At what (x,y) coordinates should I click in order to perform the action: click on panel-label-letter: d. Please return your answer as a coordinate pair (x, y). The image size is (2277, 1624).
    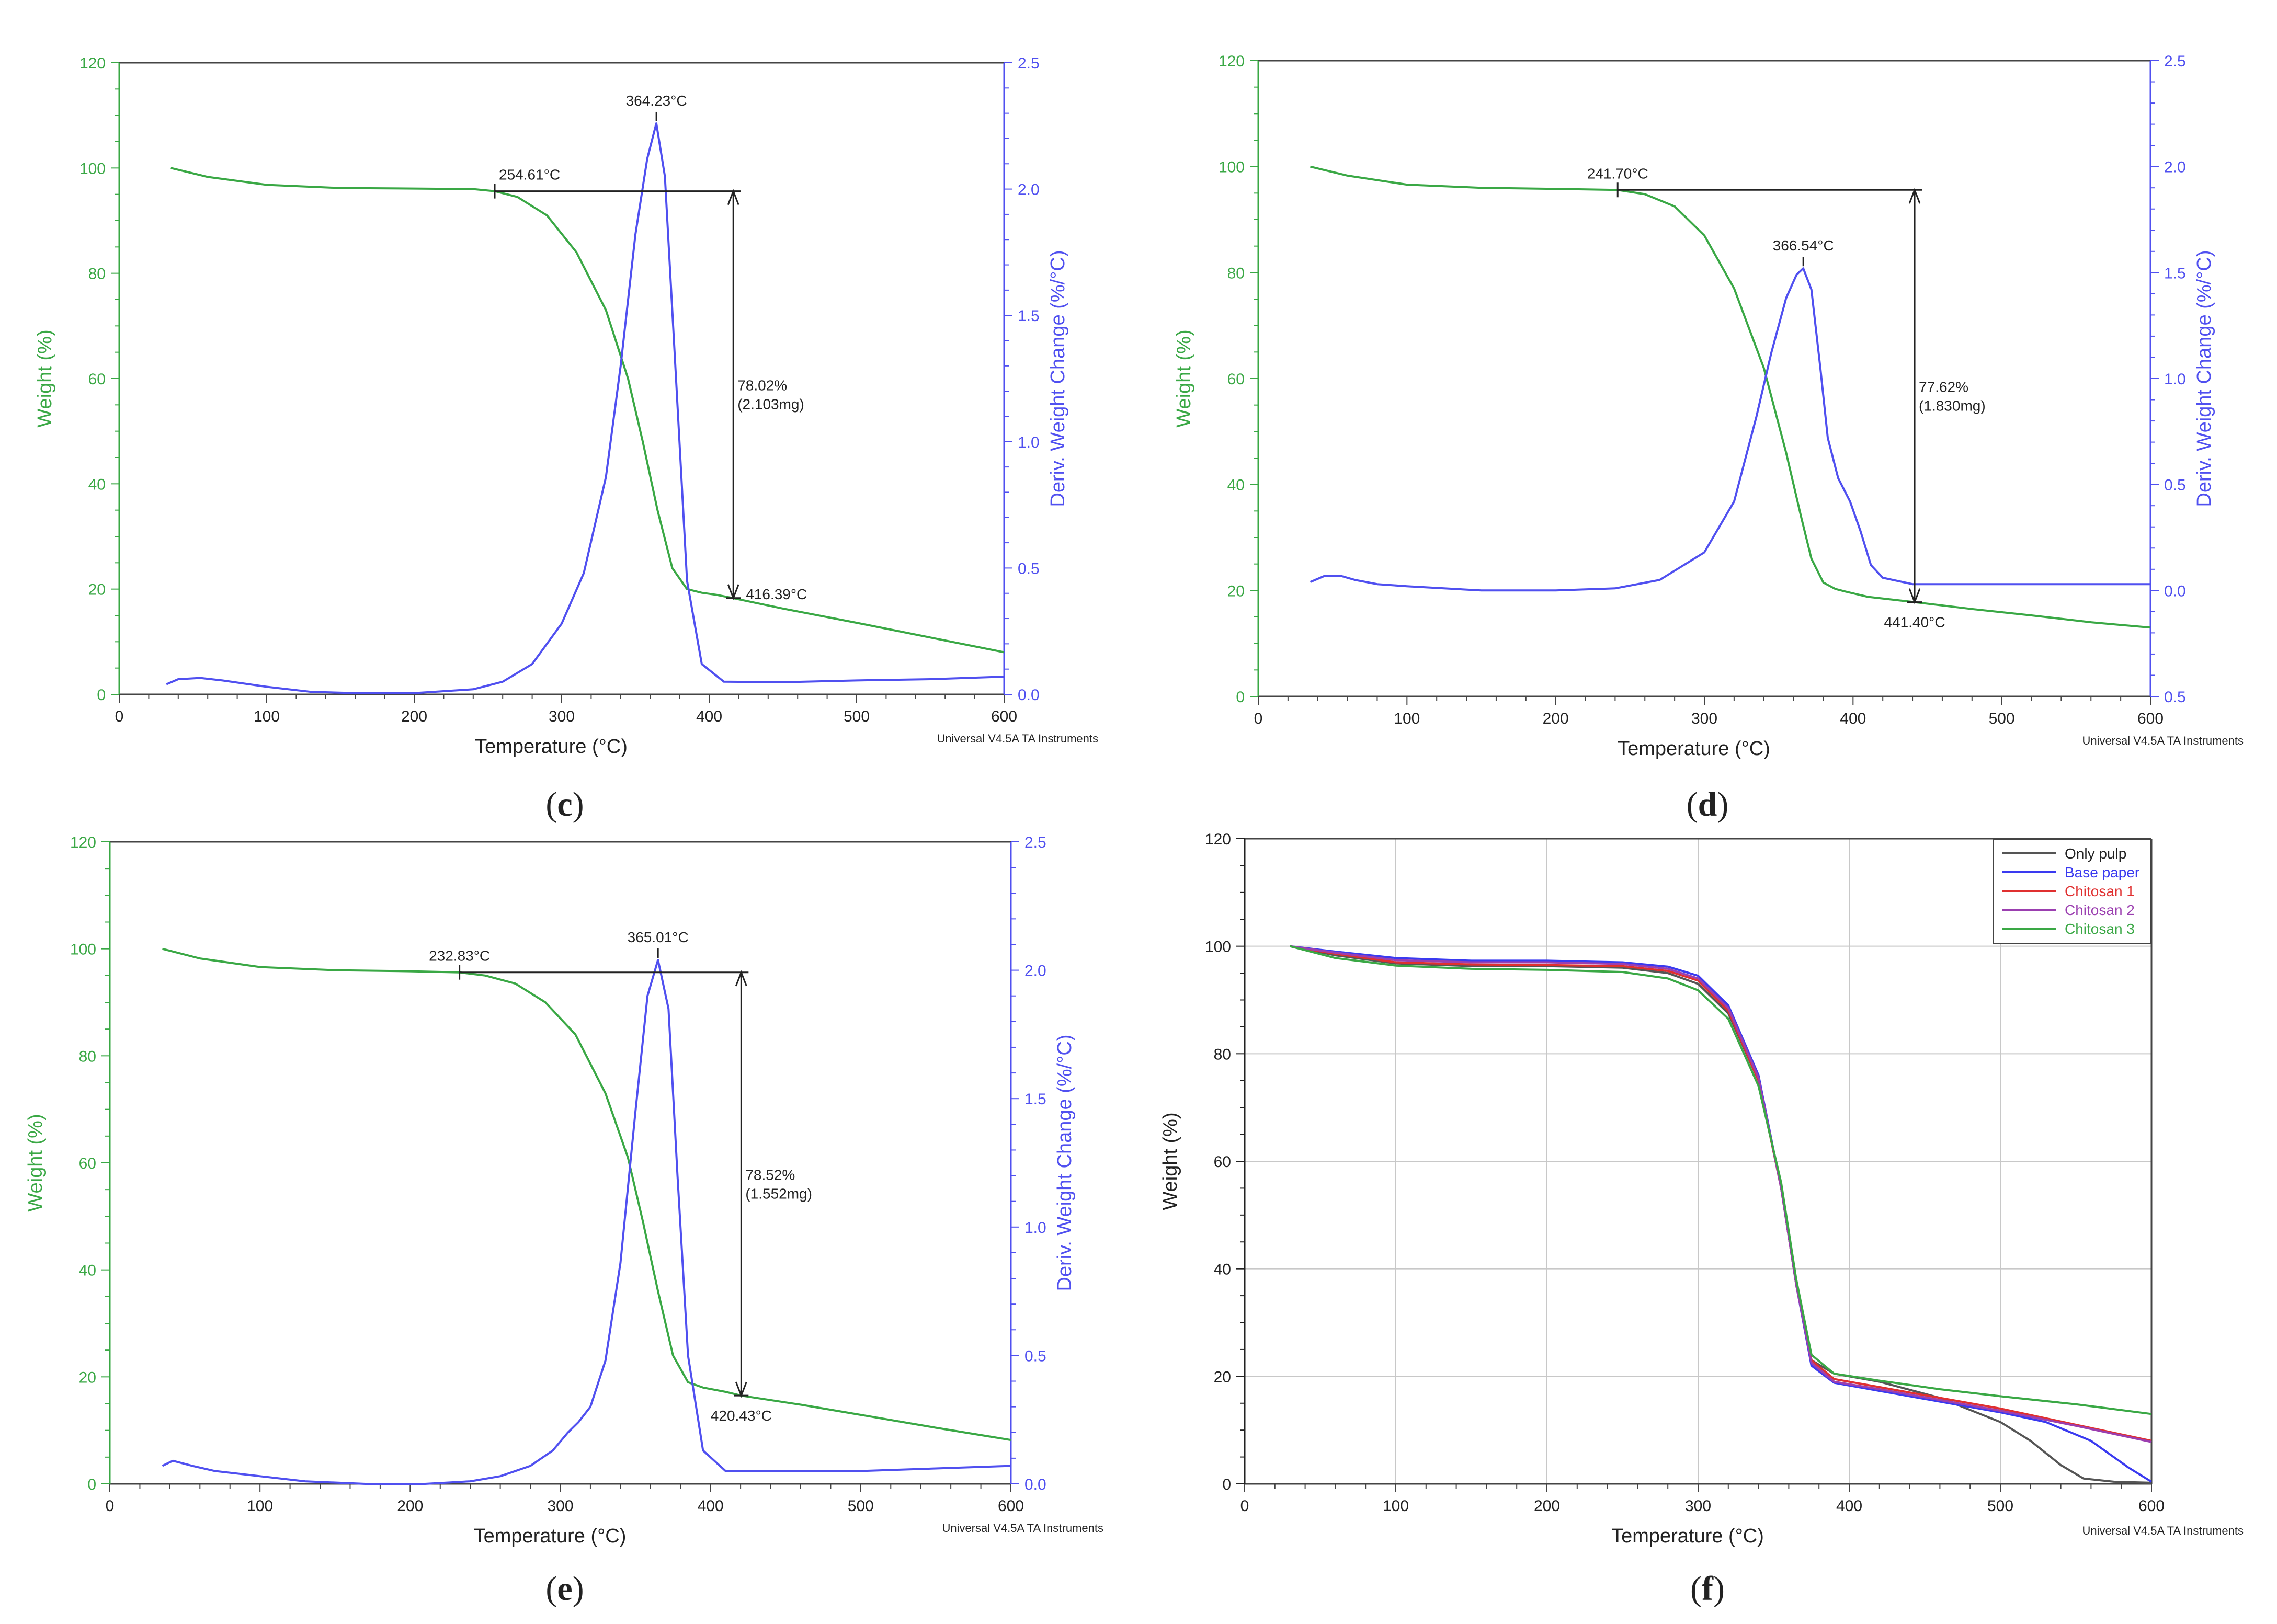
    Looking at the image, I should click on (1708, 804).